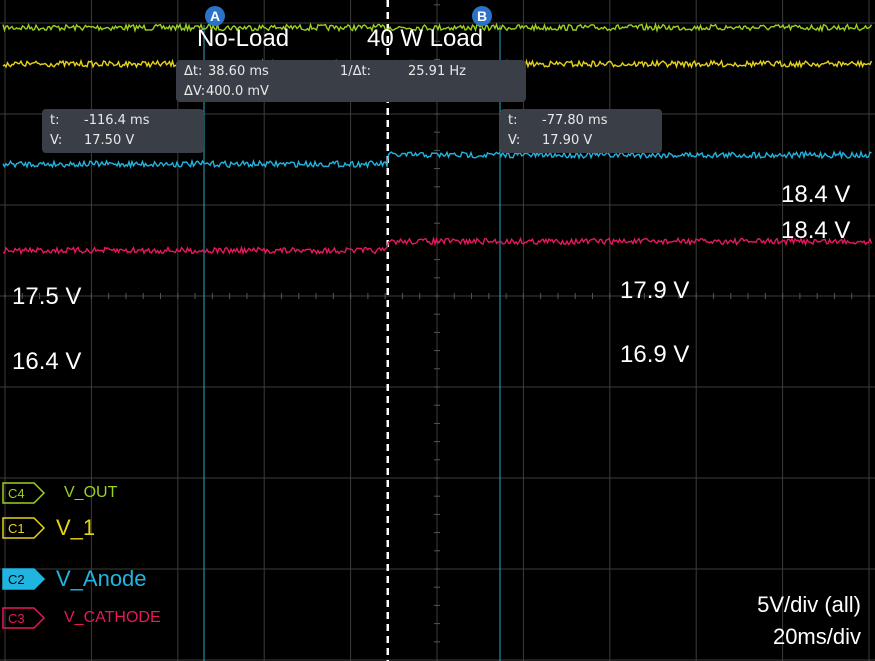 This screenshot has height=661, width=875. What do you see at coordinates (76, 527) in the screenshot?
I see `channel-c1-name: V_1` at bounding box center [76, 527].